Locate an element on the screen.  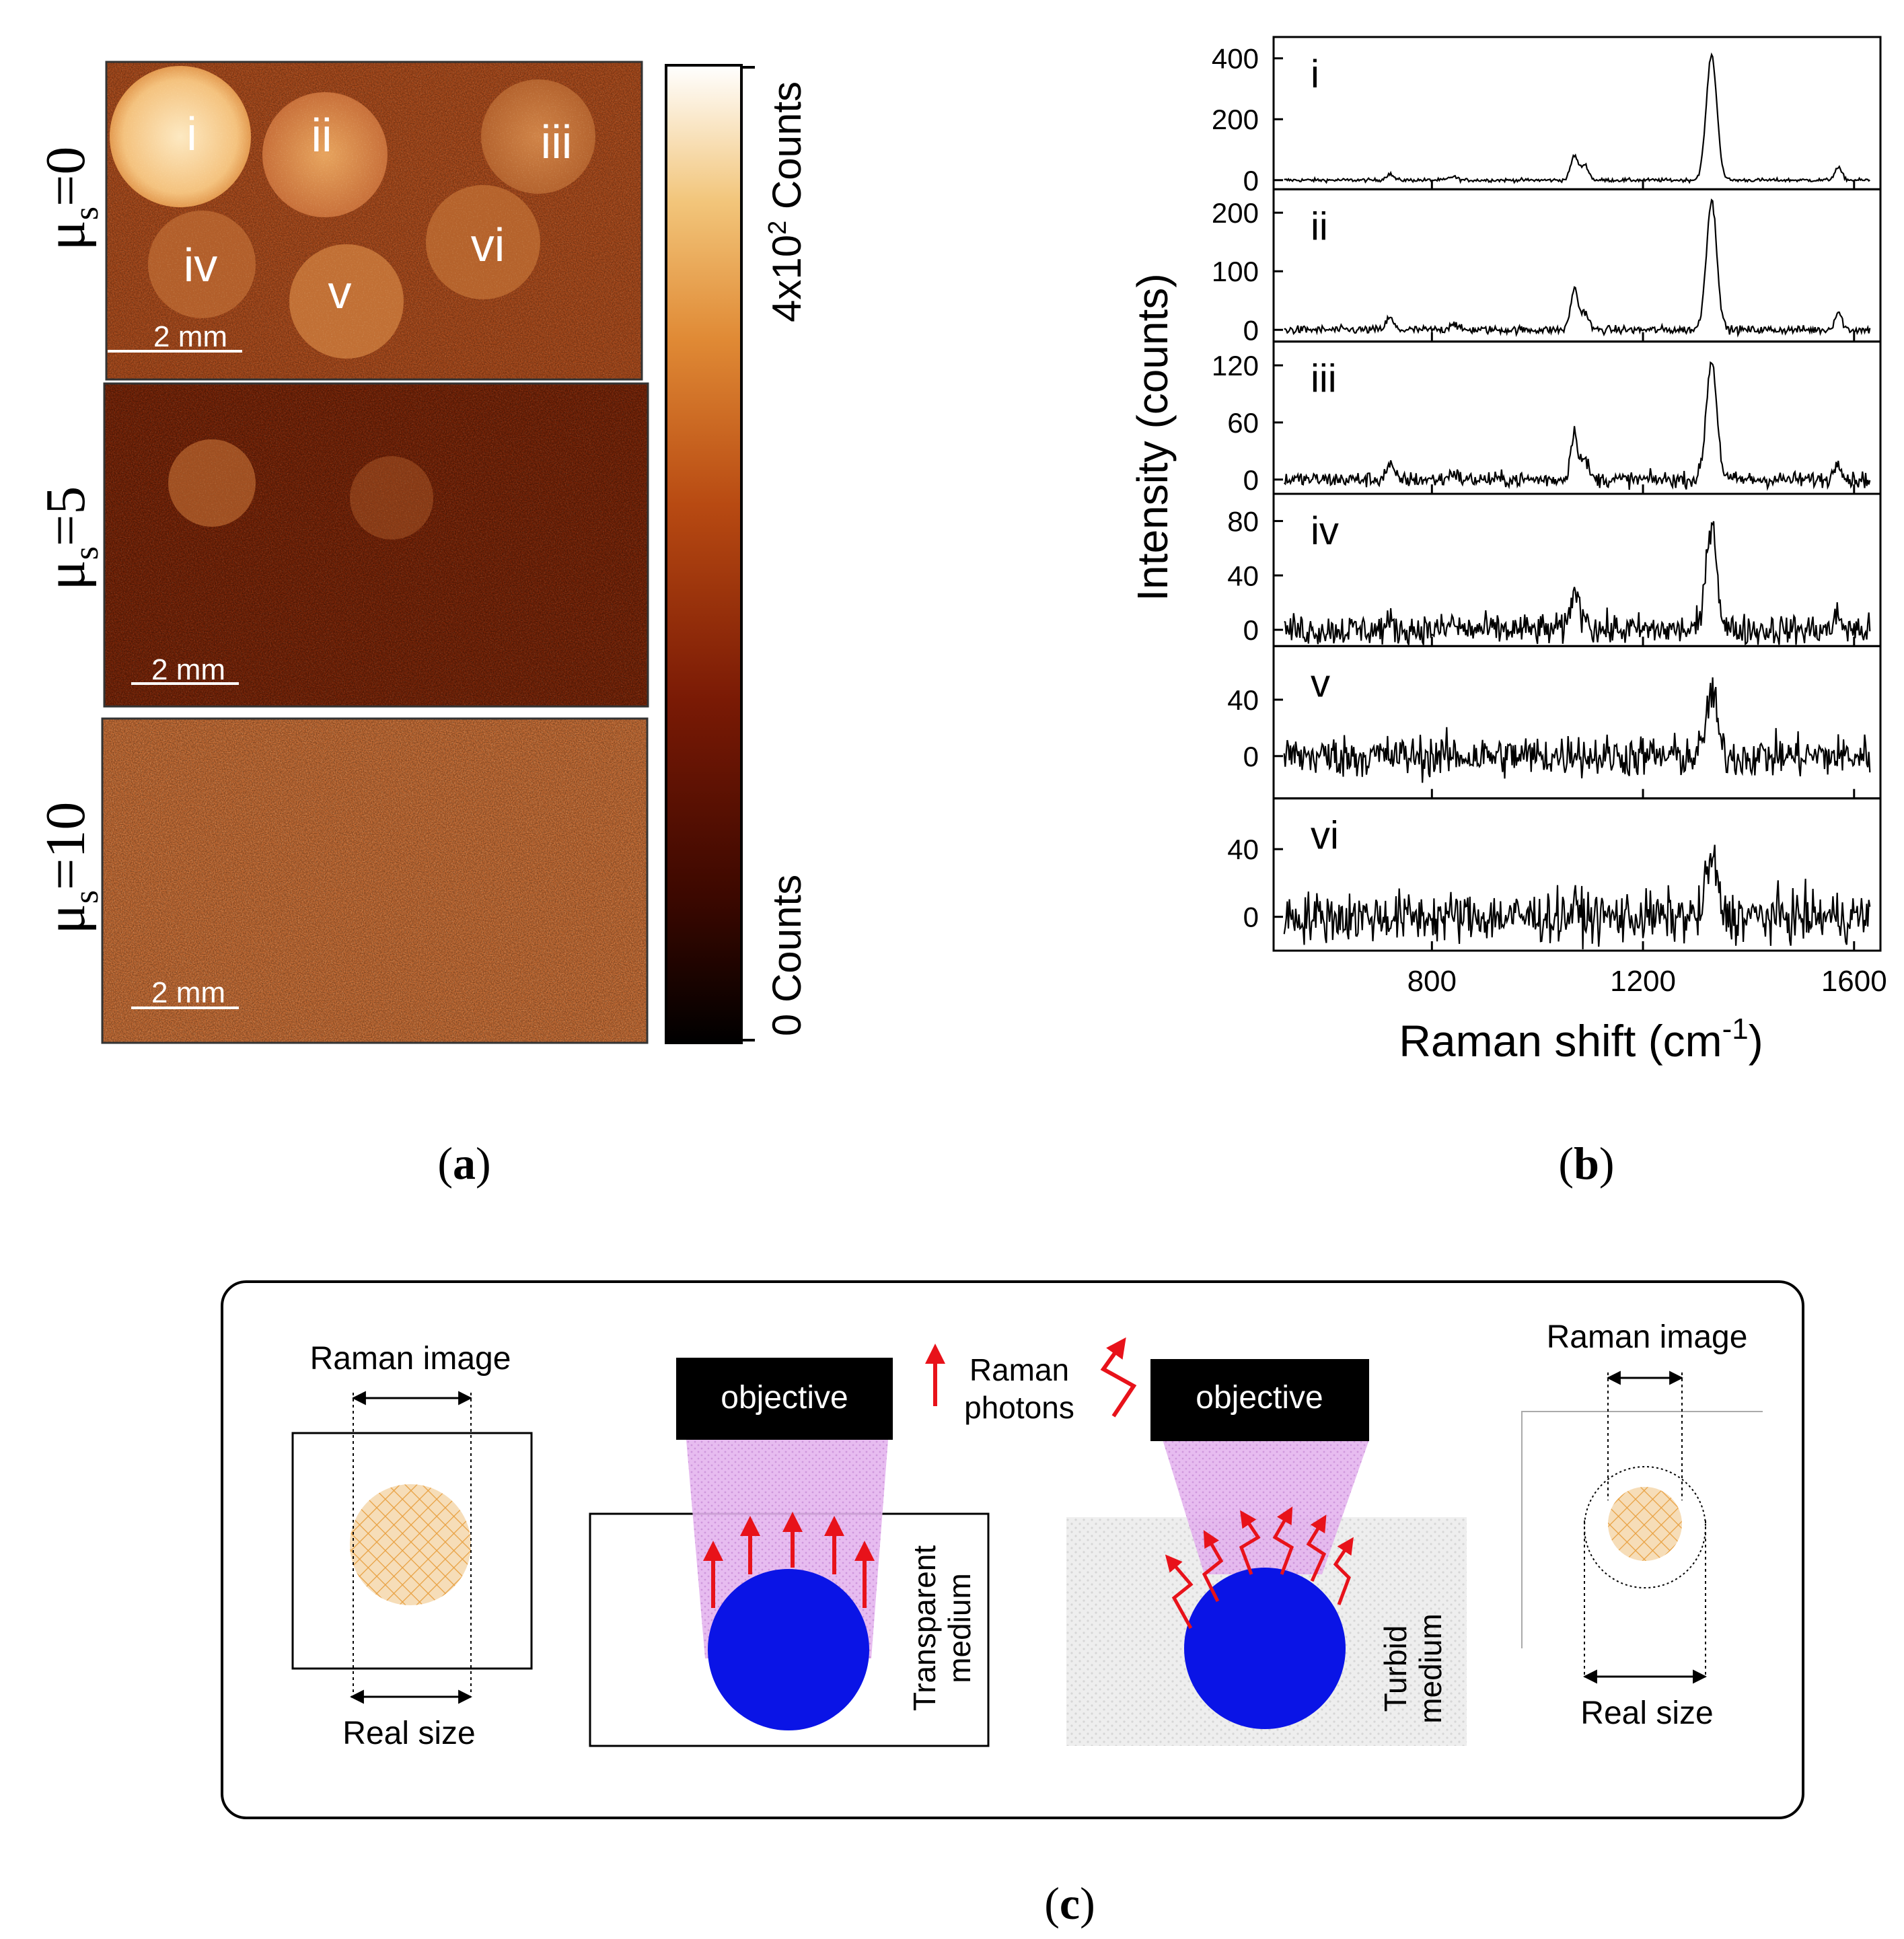
ytick-label-ii-100: 100 is located at coordinates (1235, 271).